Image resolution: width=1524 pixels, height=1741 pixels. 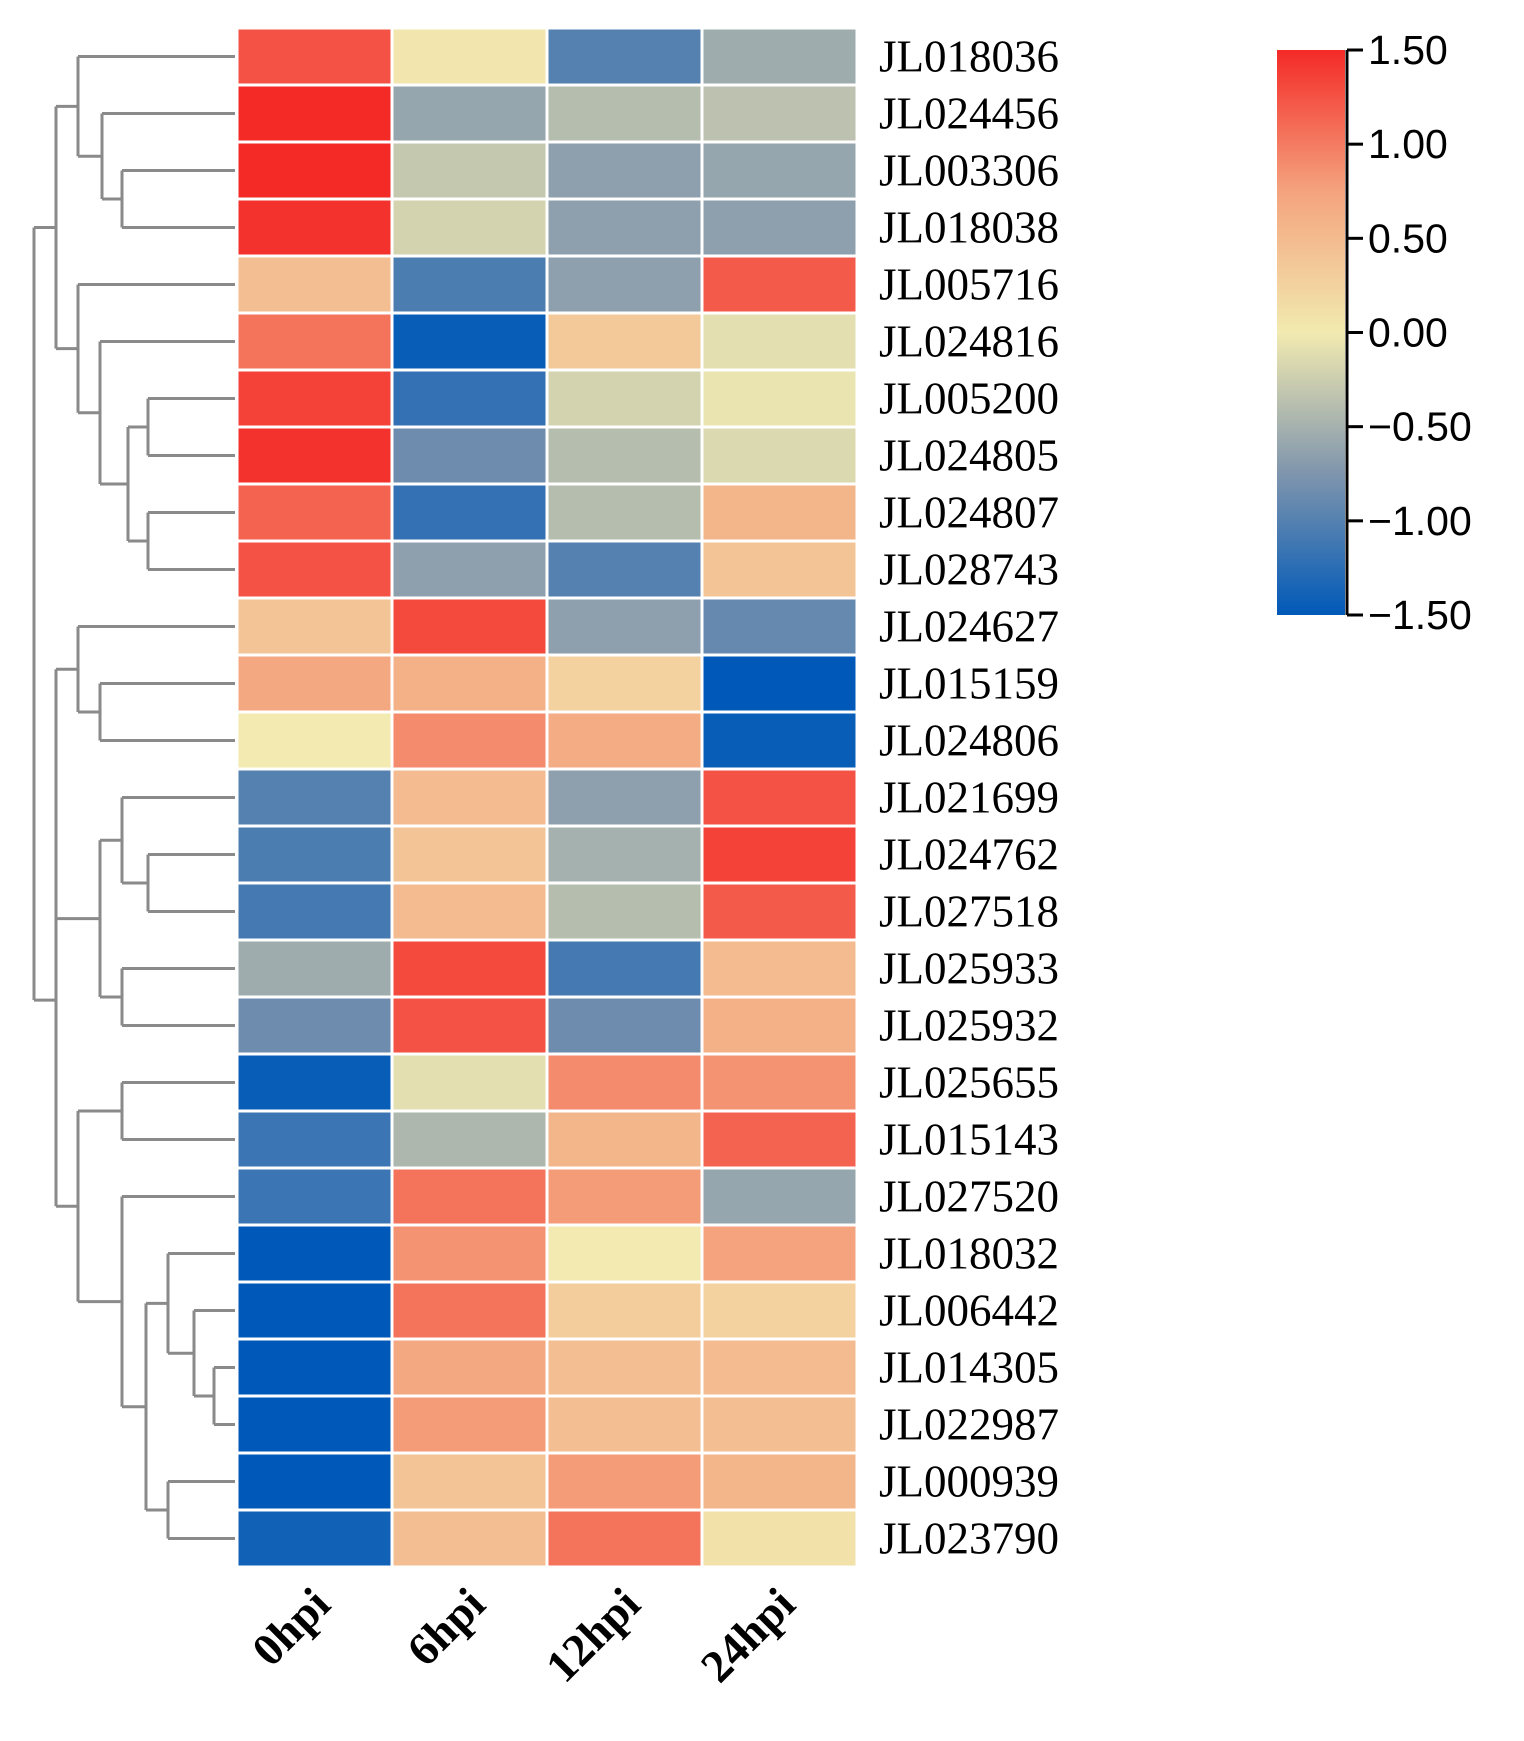 What do you see at coordinates (523, 1635) in the screenshot?
I see `column-labels: 0hpi 6hpi 12hpi 24hpi` at bounding box center [523, 1635].